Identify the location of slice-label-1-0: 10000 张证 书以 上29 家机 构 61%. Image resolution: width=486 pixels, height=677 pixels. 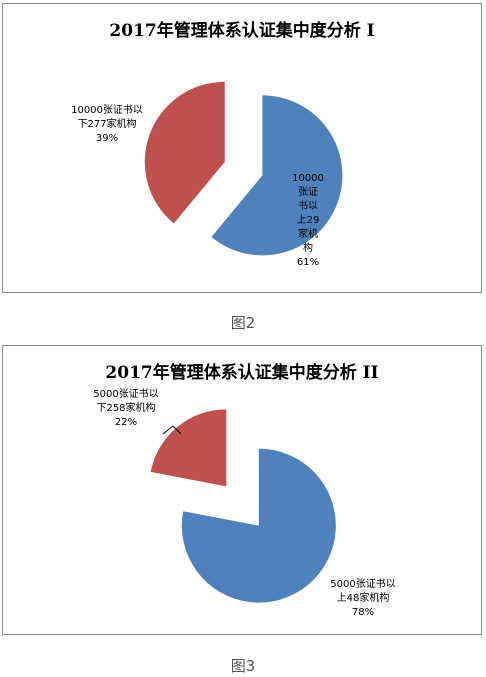
(308, 220).